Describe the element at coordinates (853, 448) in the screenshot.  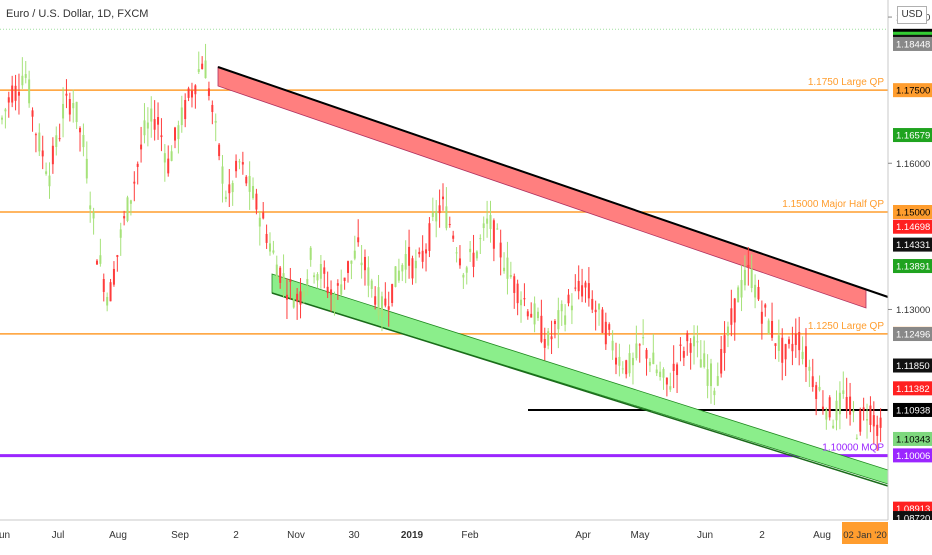
I see `level-label-4: 1.10000 MQP` at that location.